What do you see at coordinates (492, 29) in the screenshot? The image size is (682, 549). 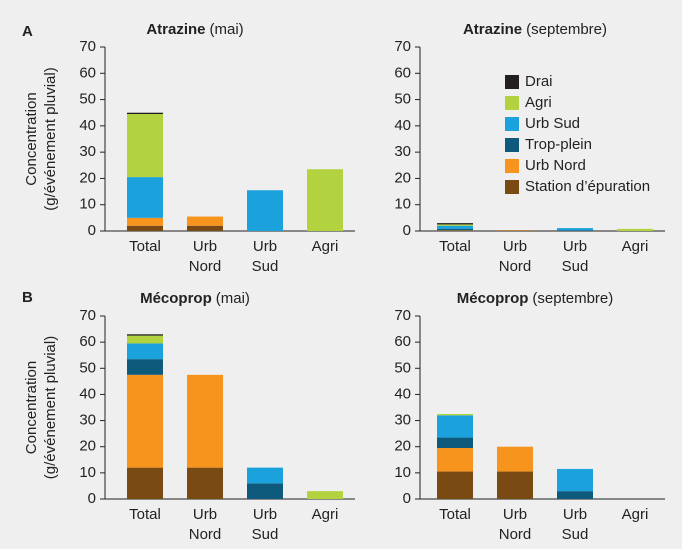 I see `title-main: Atrazine` at bounding box center [492, 29].